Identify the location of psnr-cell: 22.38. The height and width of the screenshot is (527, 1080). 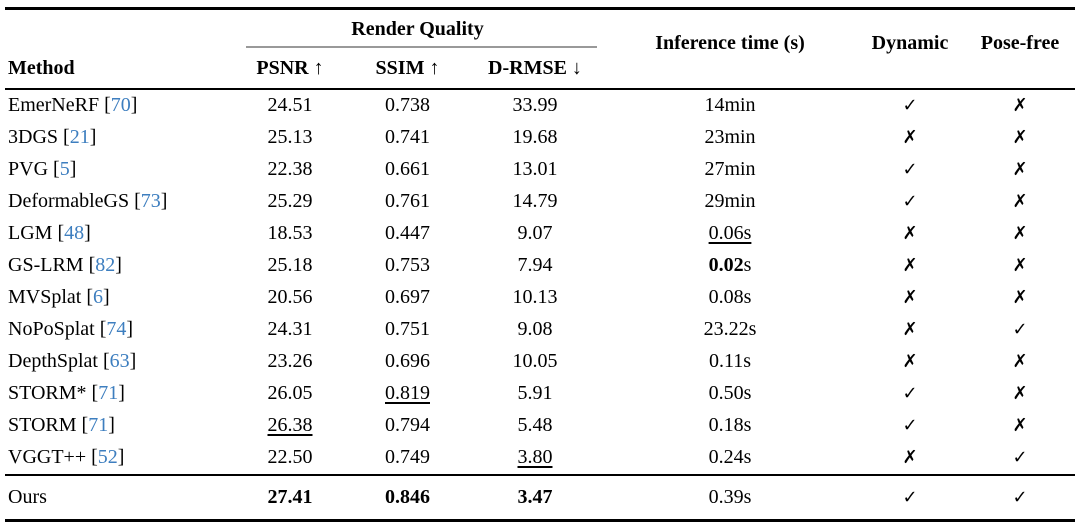
(290, 170).